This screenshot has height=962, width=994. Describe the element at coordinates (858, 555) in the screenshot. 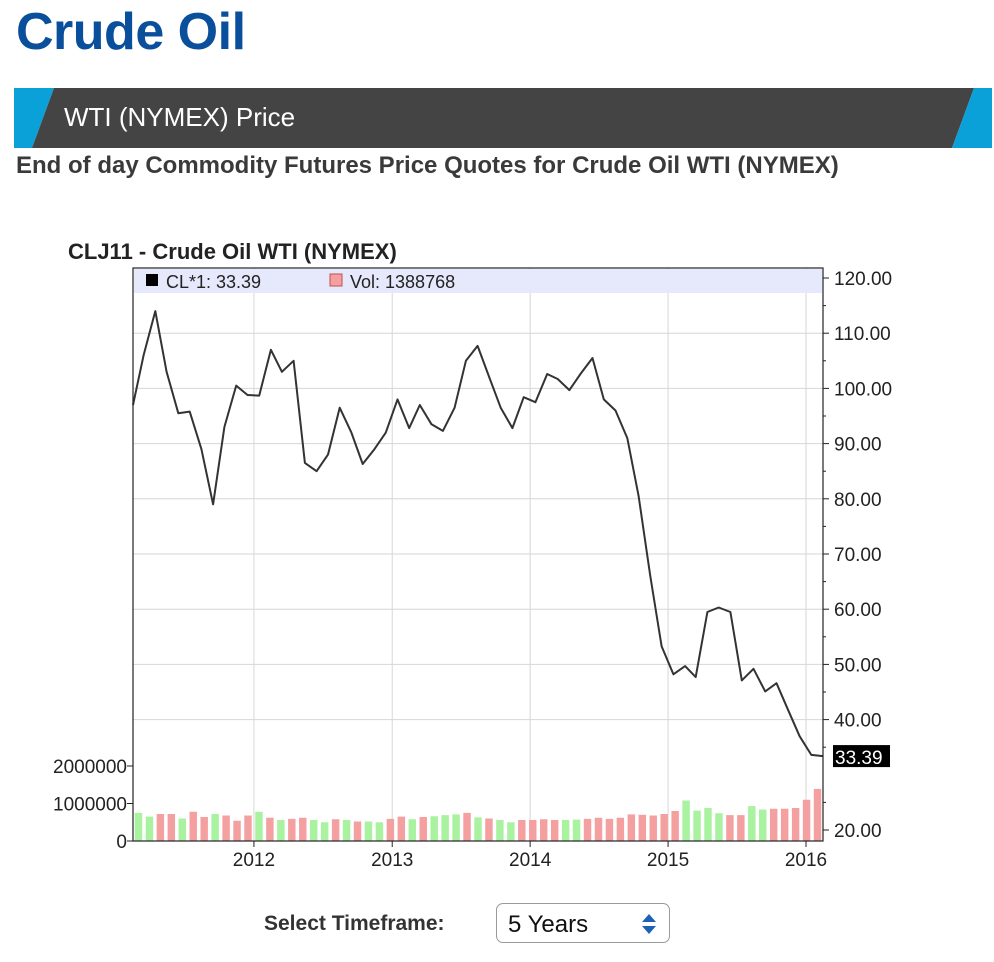

I see `price-tick-label: 70.00` at that location.